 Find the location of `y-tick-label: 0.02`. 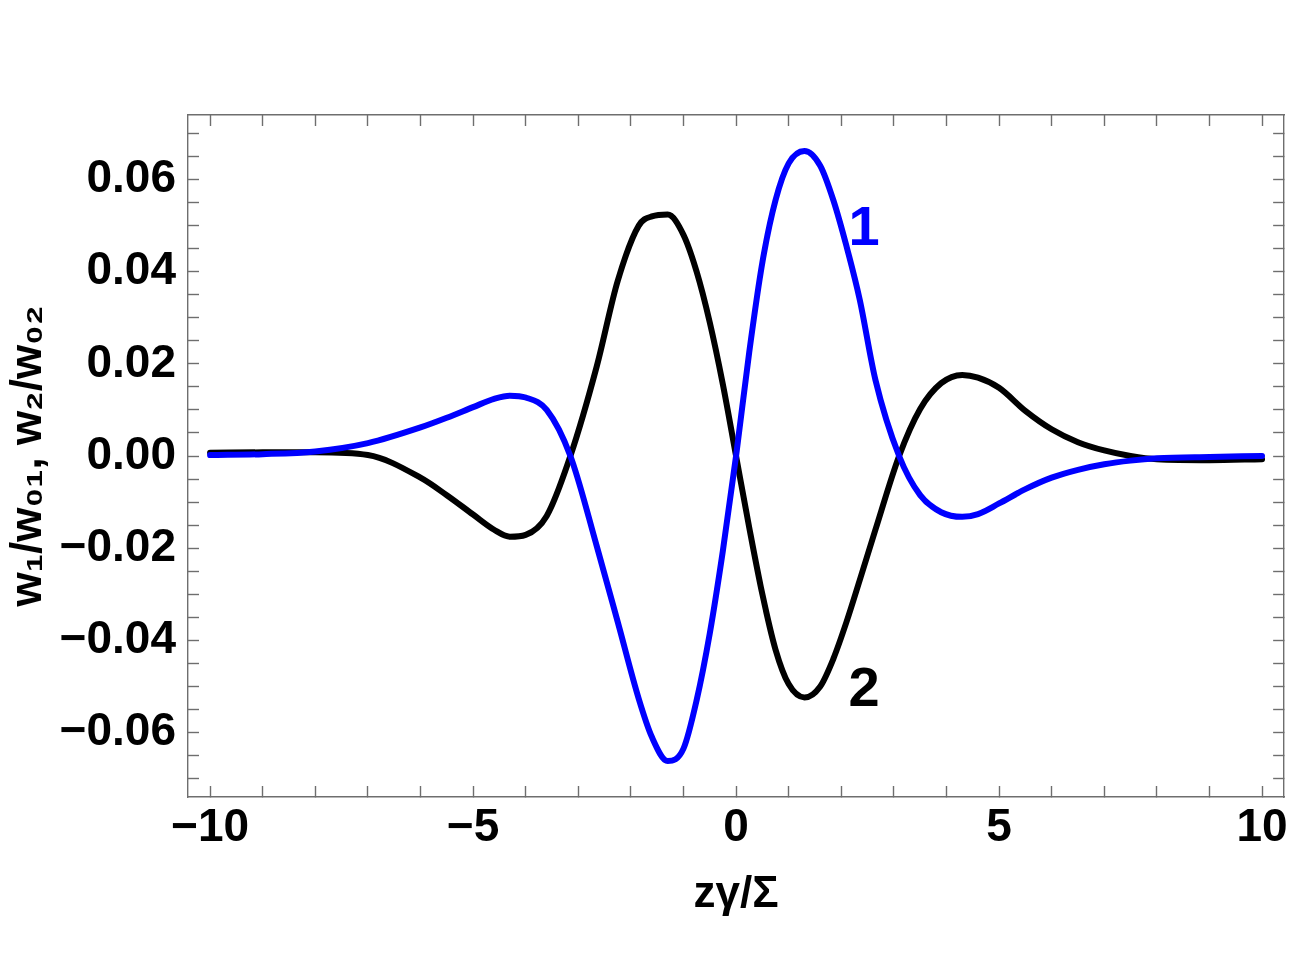

y-tick-label: 0.02 is located at coordinates (131, 360).